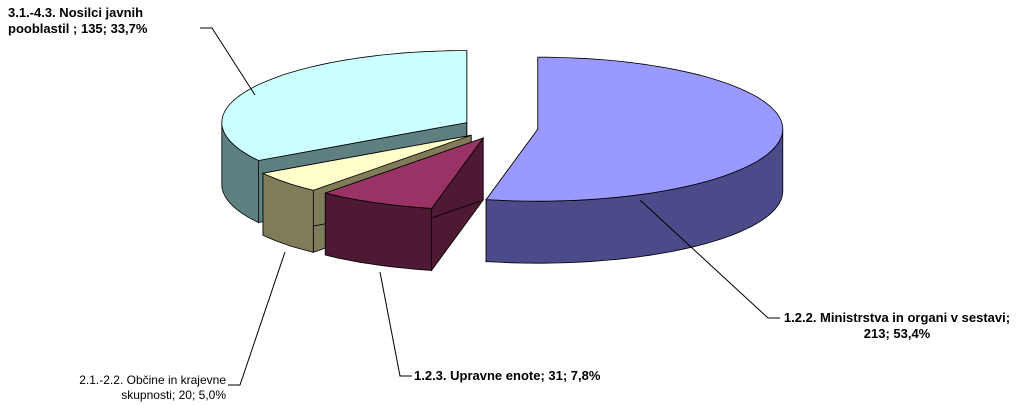 Image resolution: width=1019 pixels, height=405 pixels. Describe the element at coordinates (152, 387) in the screenshot. I see `category: 2.1.-2.2. Občine in krajevne skupnosti;` at that location.